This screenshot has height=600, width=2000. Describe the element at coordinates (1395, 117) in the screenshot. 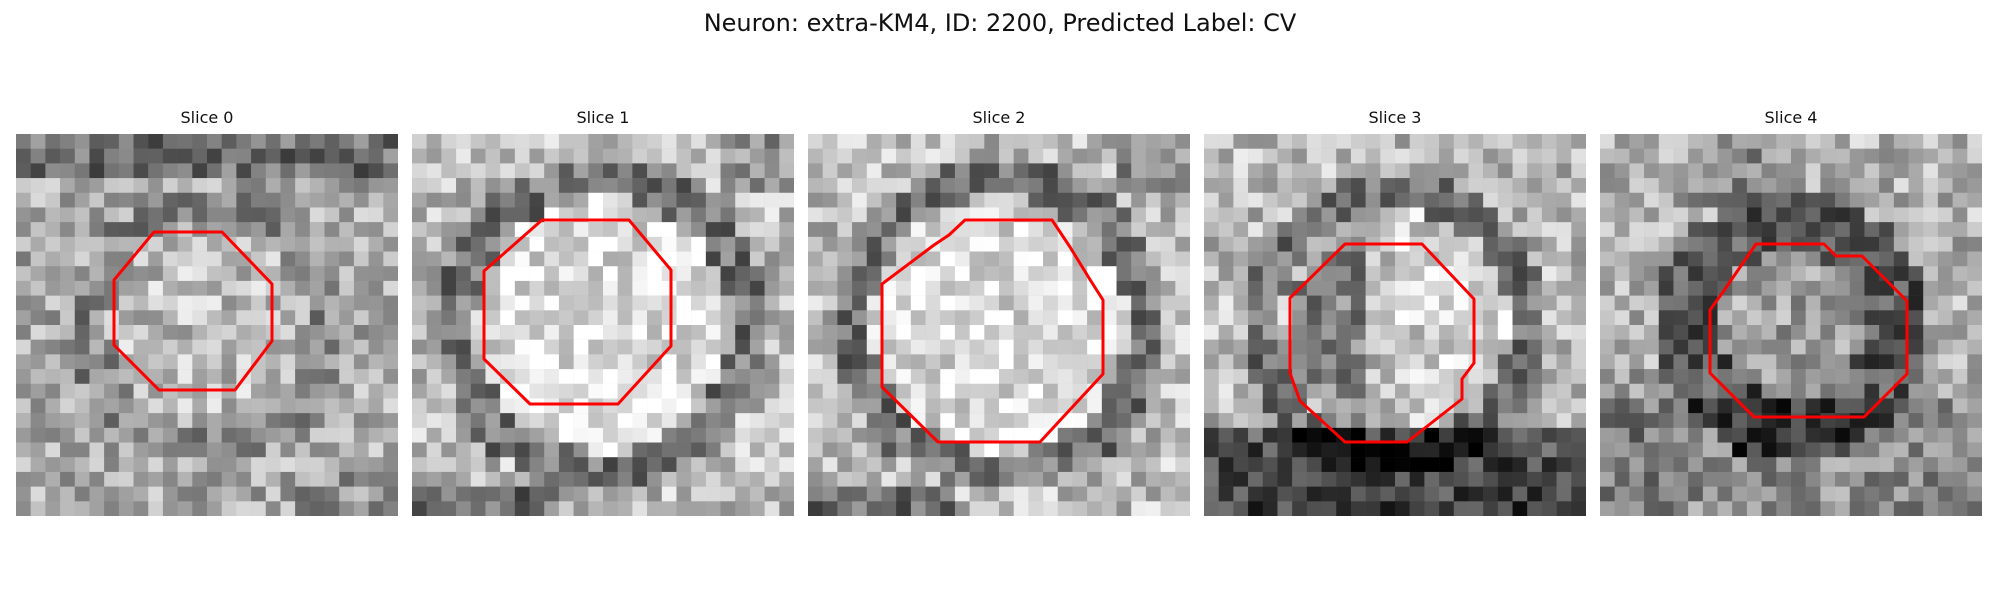

I see `slice-title-3: Slice 3` at that location.